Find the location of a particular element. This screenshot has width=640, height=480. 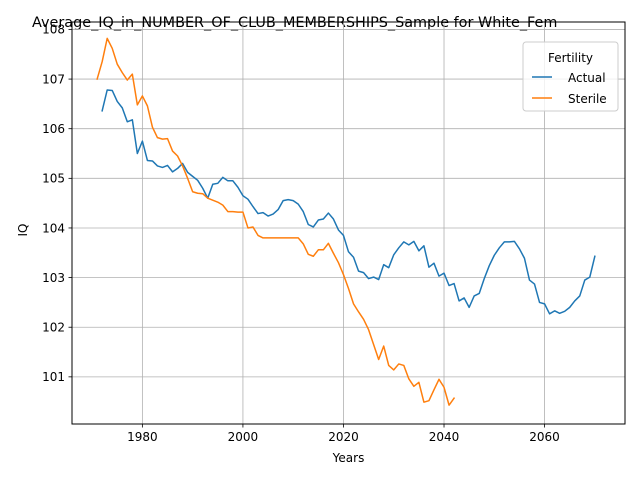

x-tick-label: 2040 is located at coordinates (444, 437).